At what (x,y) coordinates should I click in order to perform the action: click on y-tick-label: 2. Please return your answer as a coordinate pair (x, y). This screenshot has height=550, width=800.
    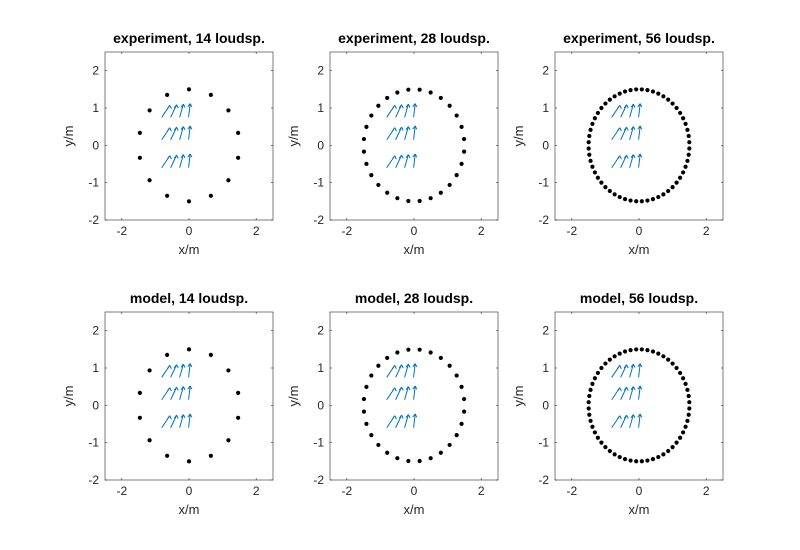
    Looking at the image, I should click on (320, 71).